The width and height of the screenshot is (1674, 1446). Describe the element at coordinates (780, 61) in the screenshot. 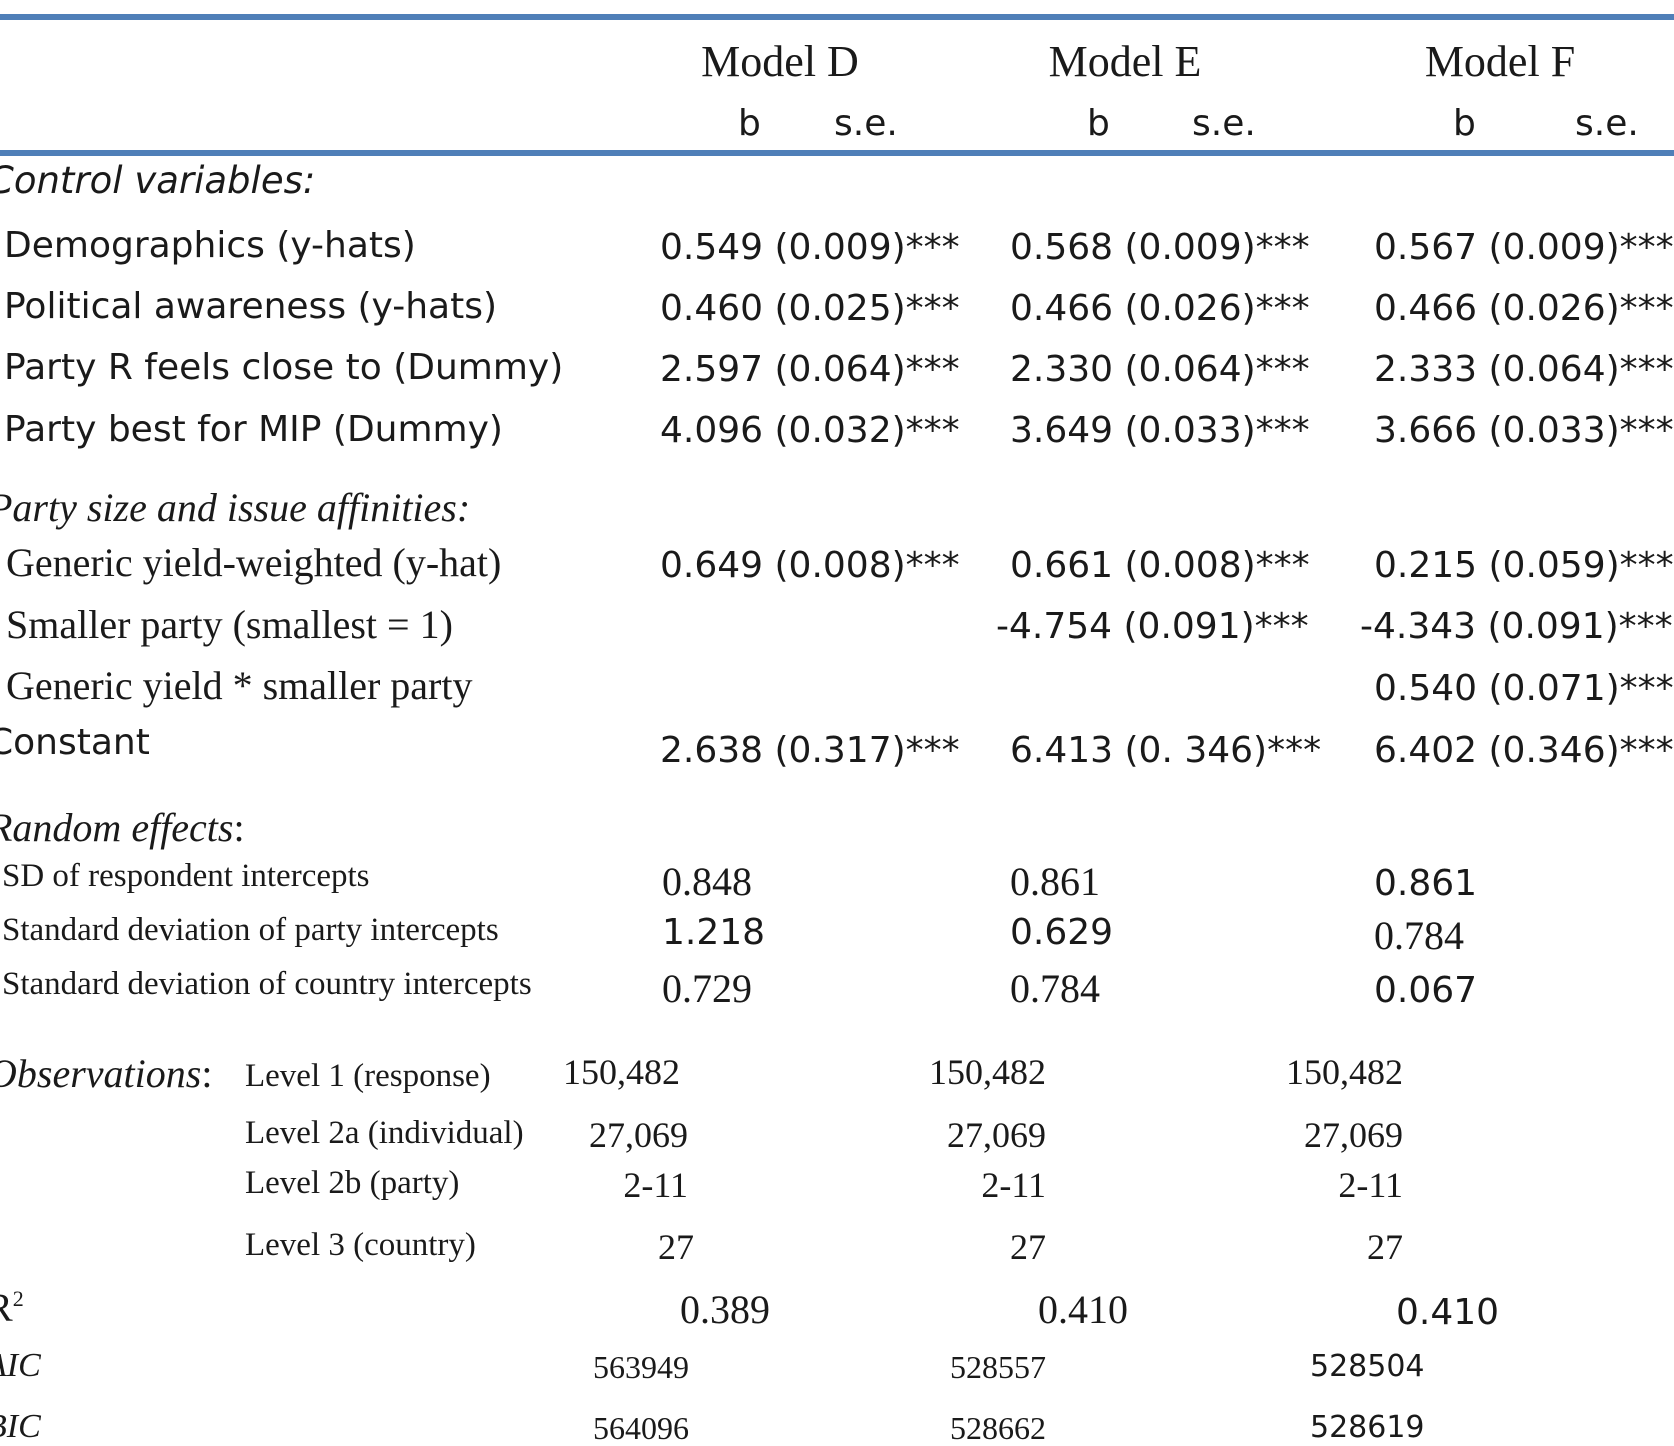

I see `model-d-heading: Model D` at that location.